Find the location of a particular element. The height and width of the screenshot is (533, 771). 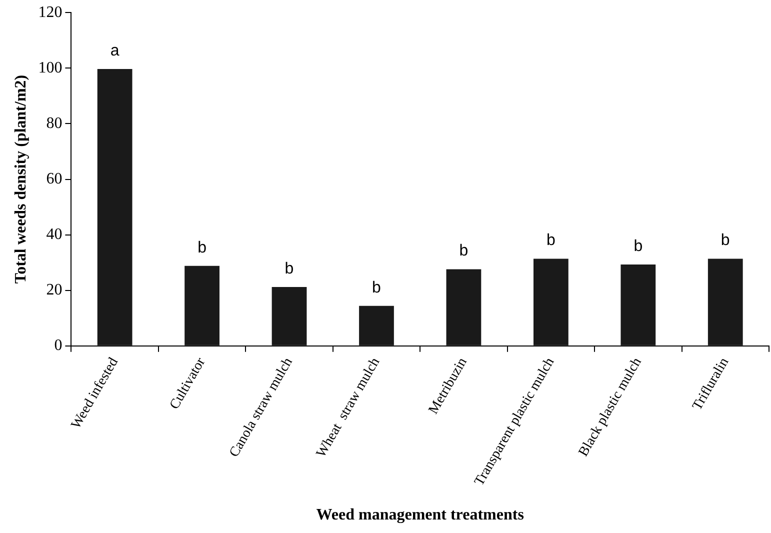

y-tick-label: 80 is located at coordinates (54, 123).